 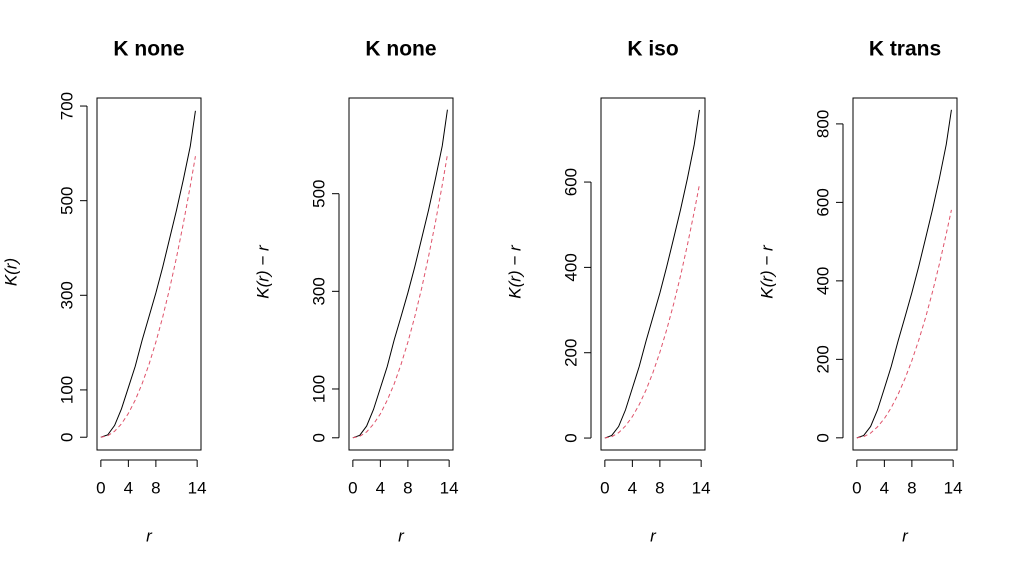 What do you see at coordinates (822, 124) in the screenshot?
I see `y-tick-label: 800` at bounding box center [822, 124].